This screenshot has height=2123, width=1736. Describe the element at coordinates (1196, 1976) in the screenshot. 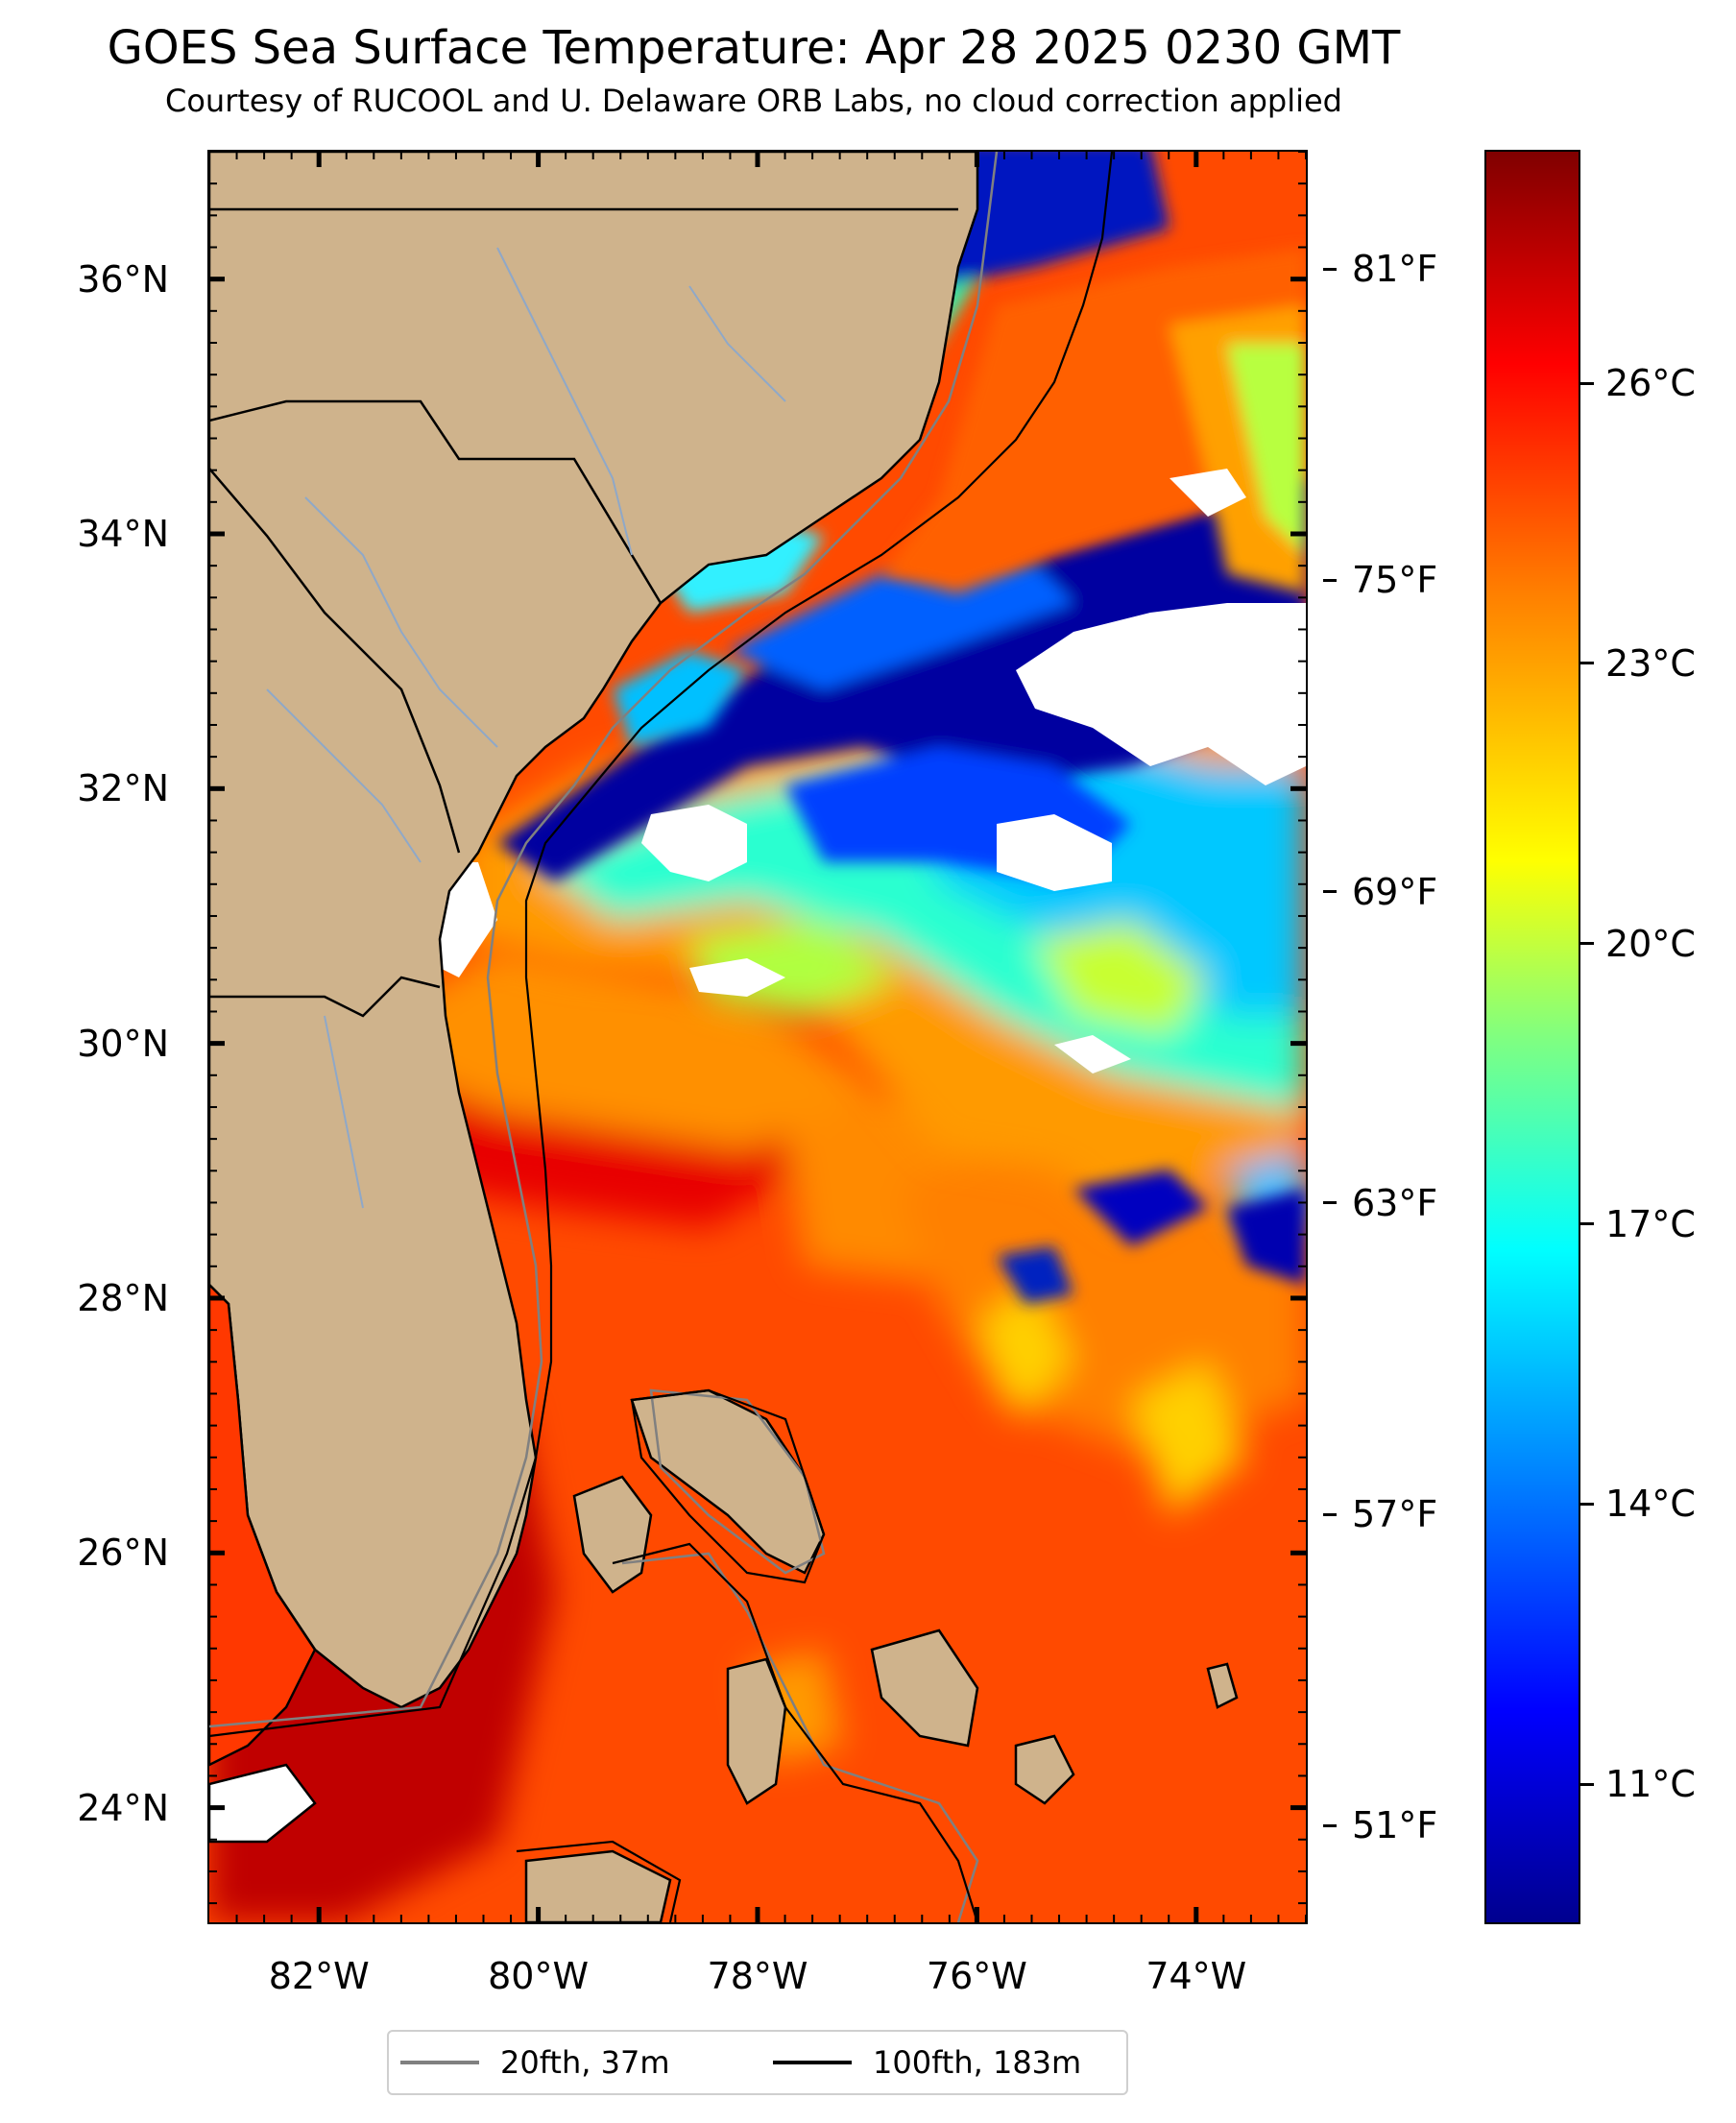

I see `longitude-label: 74°W` at that location.